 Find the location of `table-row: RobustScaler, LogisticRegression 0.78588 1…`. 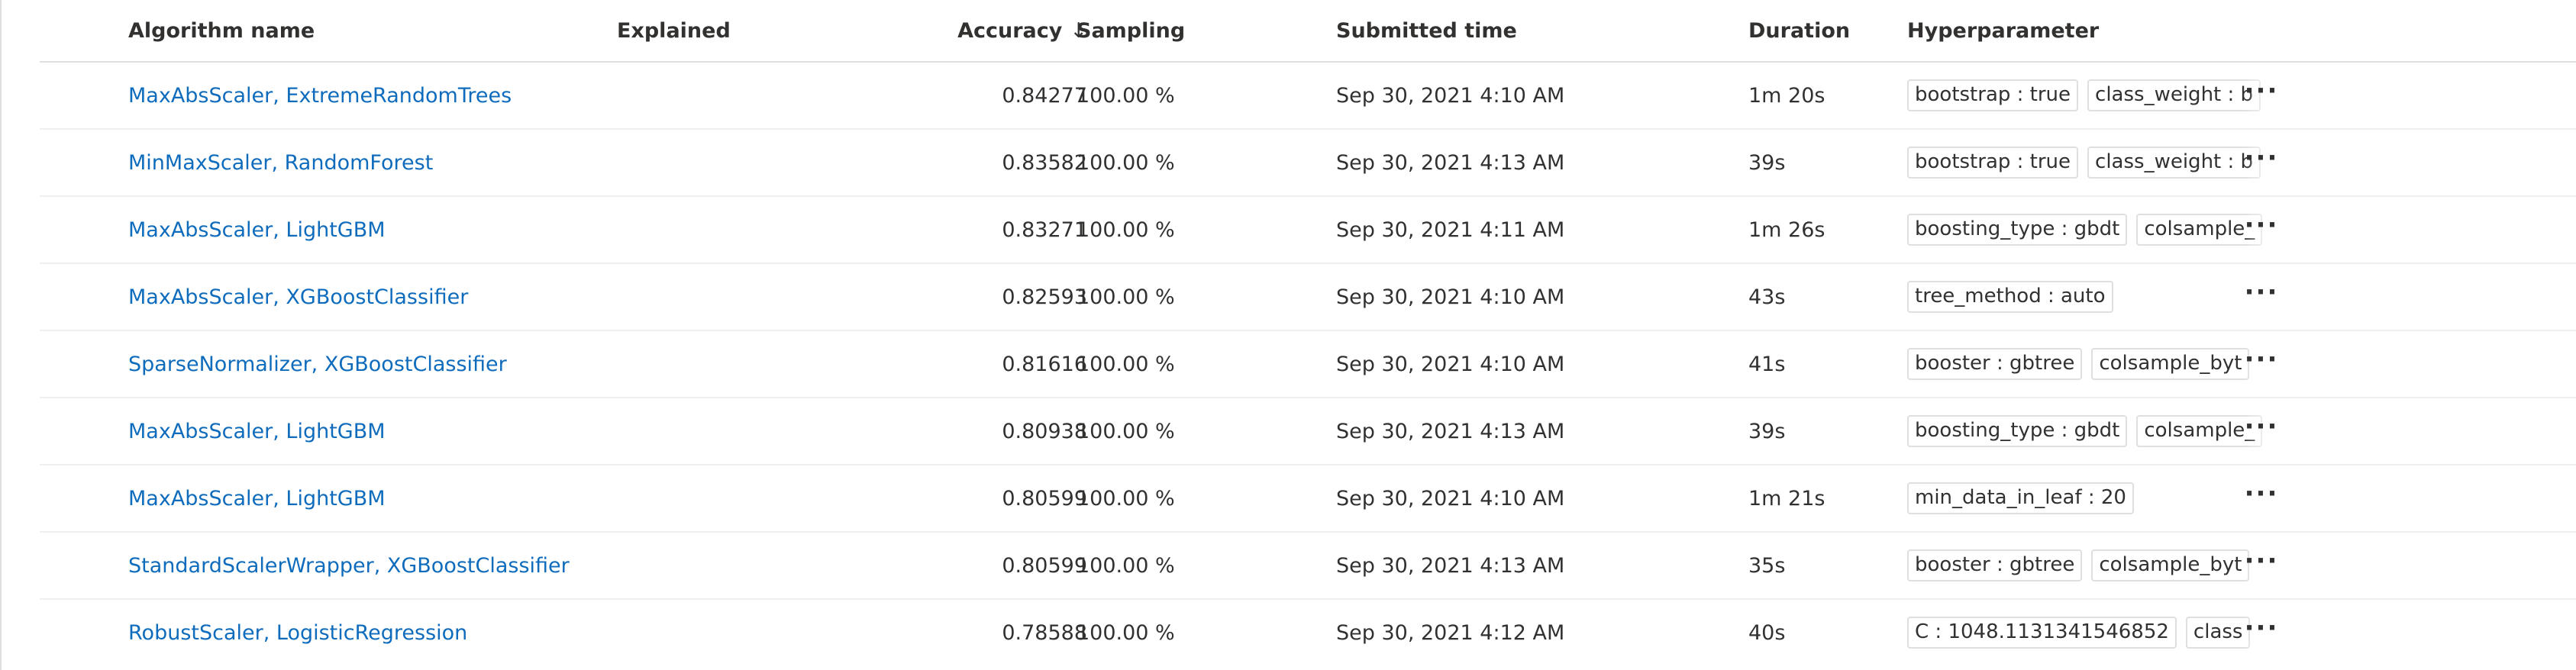

table-row: RobustScaler, LogisticRegression 0.78588 1… is located at coordinates (1308, 633).